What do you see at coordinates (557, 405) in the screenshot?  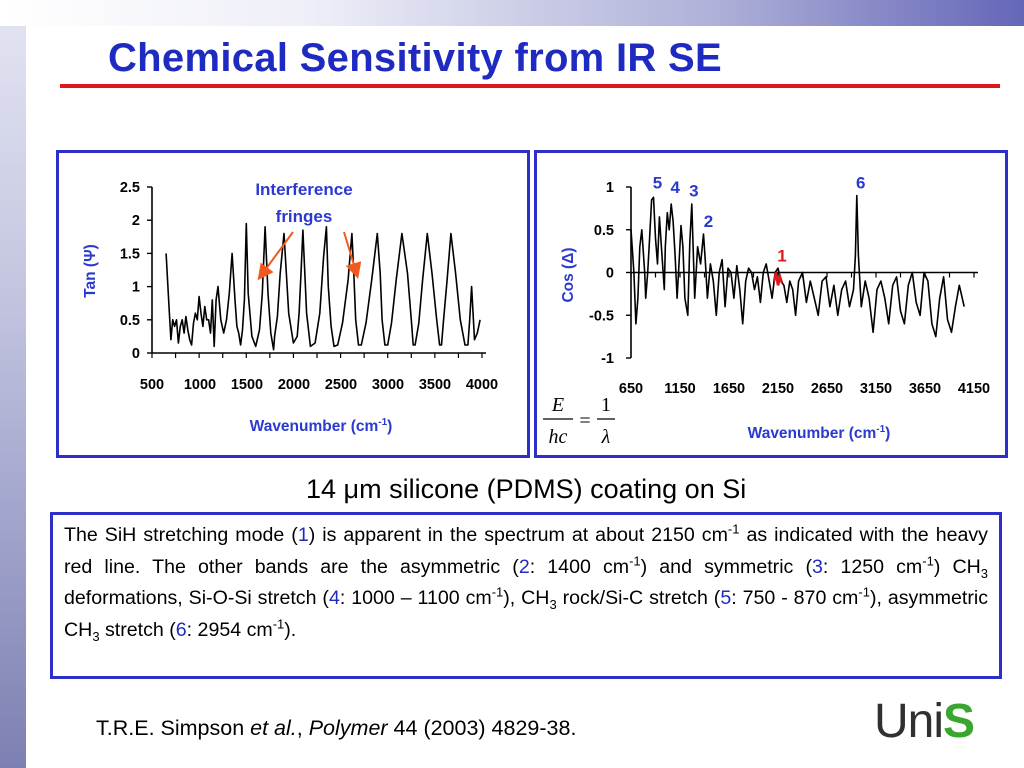 I see `equation-numerator-left: E` at bounding box center [557, 405].